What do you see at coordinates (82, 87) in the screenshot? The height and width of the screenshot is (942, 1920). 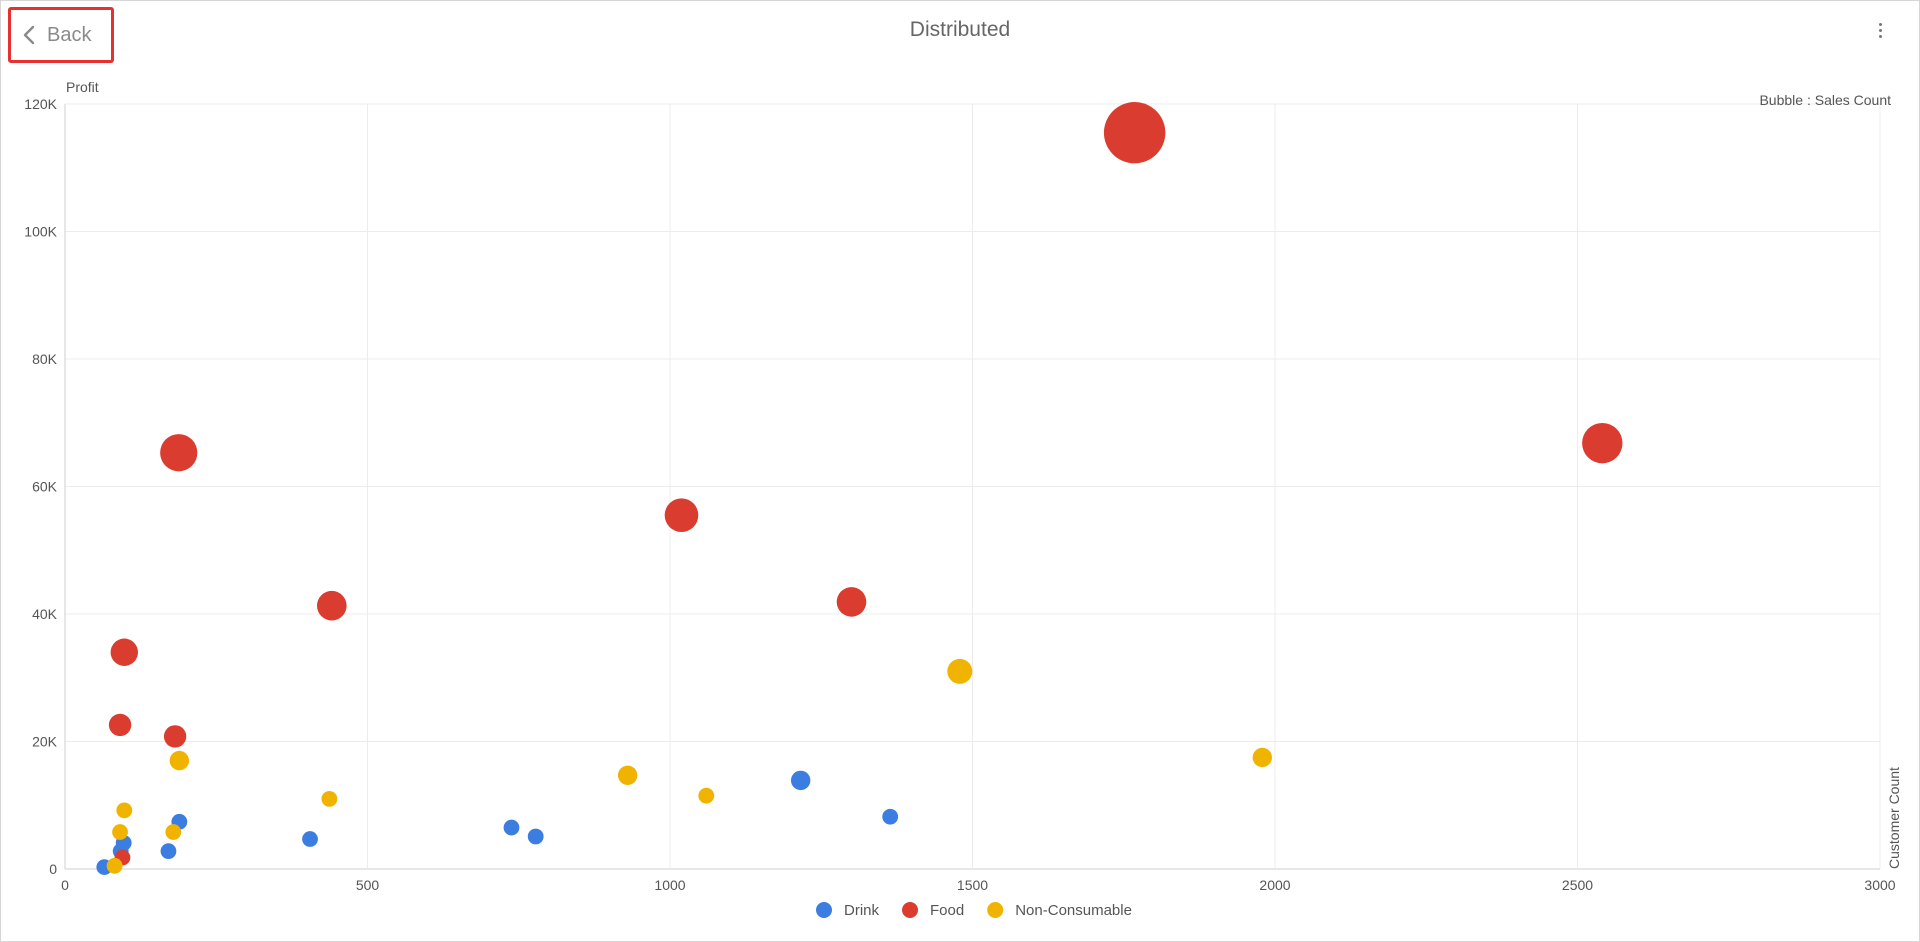 I see `y-axis-label: Profit` at bounding box center [82, 87].